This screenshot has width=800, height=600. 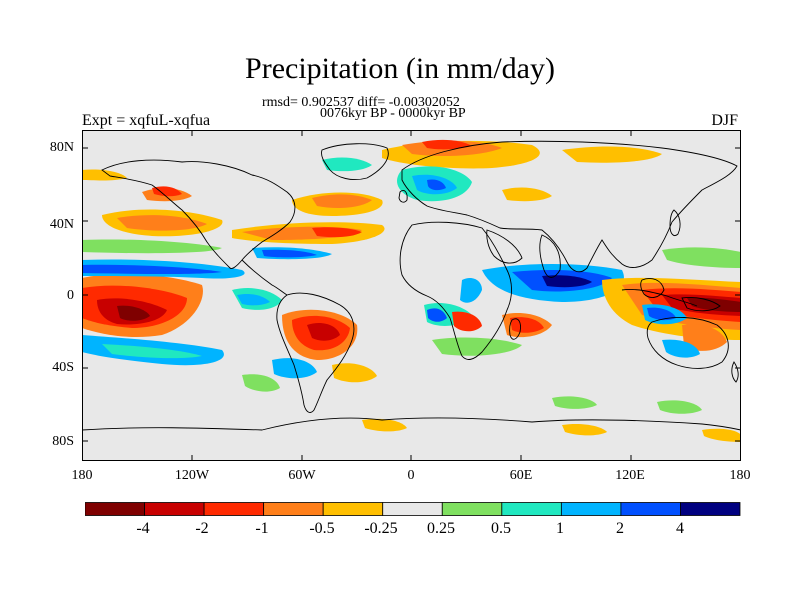 I want to click on coast-borneo, so click(x=652, y=288).